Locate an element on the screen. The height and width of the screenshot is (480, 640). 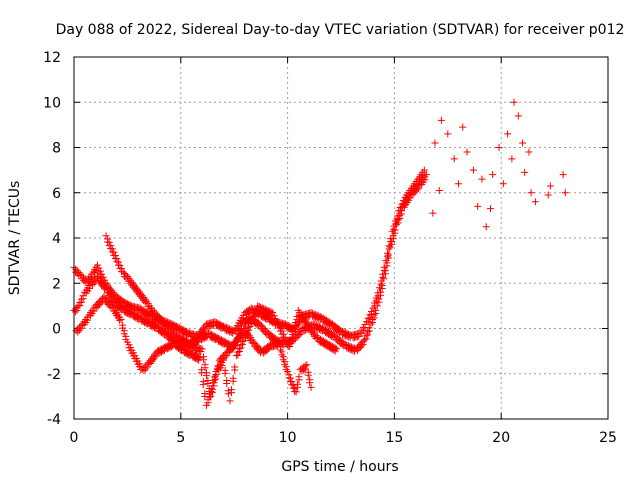
y-tick-label: 10 is located at coordinates (52, 103).